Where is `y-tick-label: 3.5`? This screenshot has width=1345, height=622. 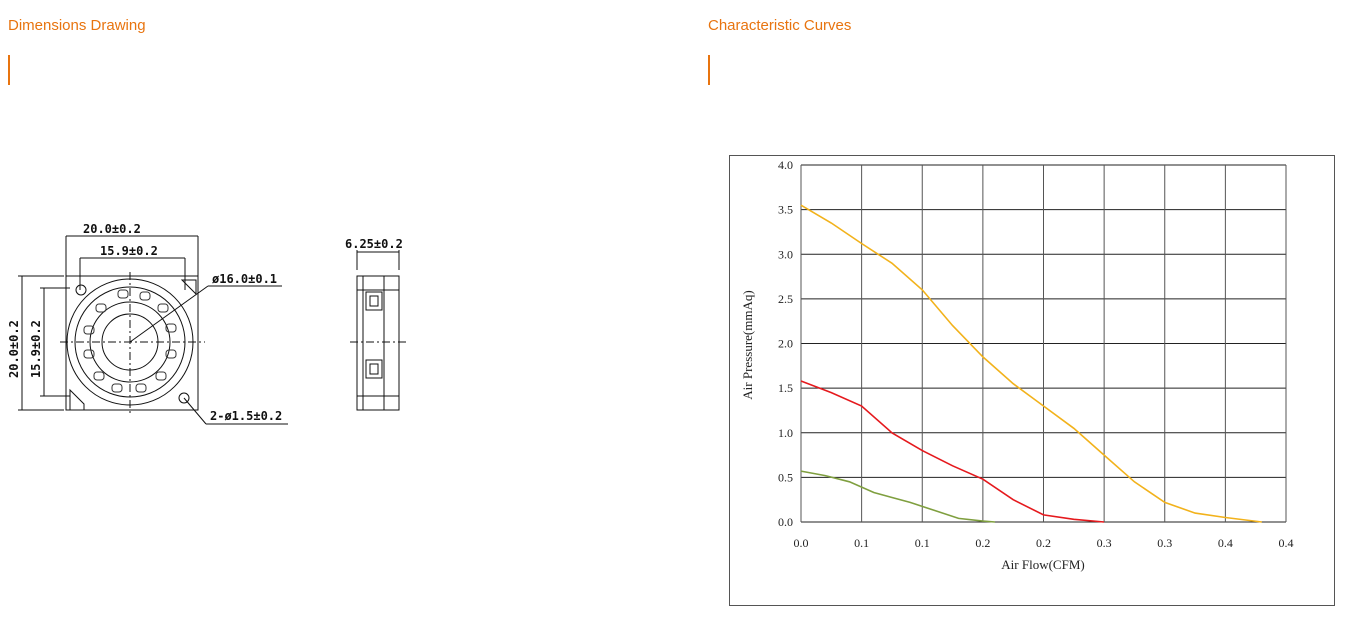 y-tick-label: 3.5 is located at coordinates (785, 210).